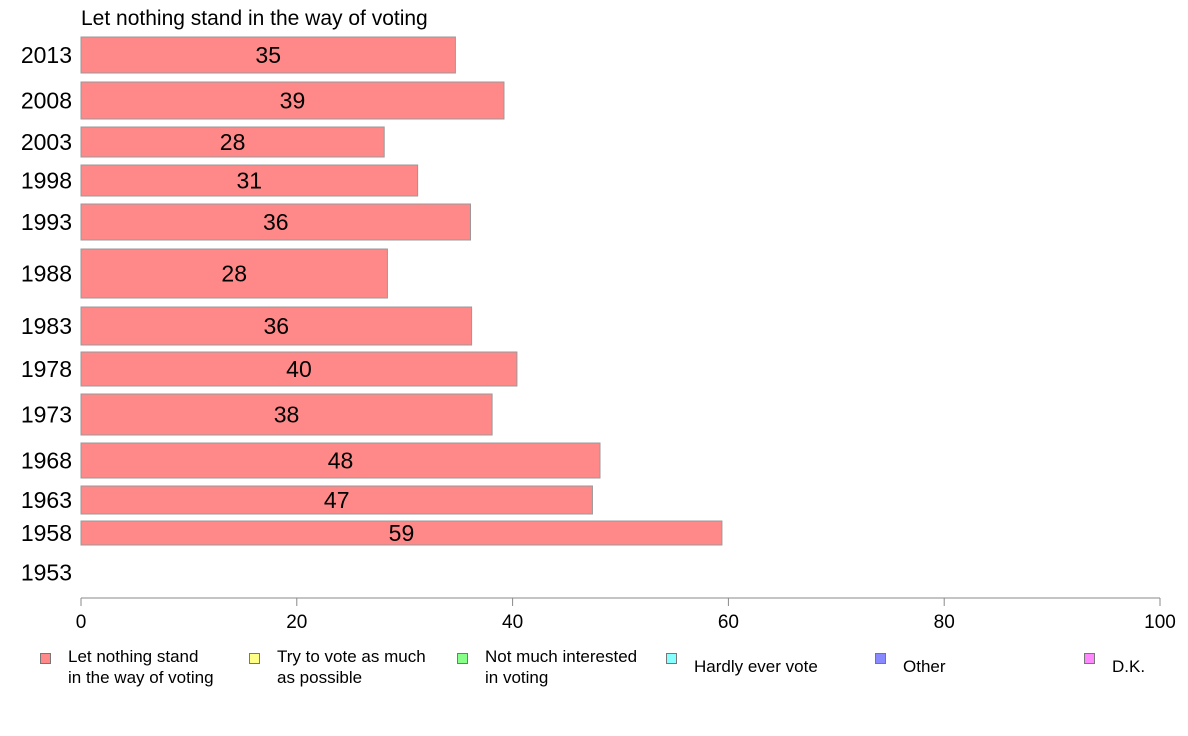 The image size is (1188, 736). What do you see at coordinates (924, 666) in the screenshot?
I see `legend-label: Other` at bounding box center [924, 666].